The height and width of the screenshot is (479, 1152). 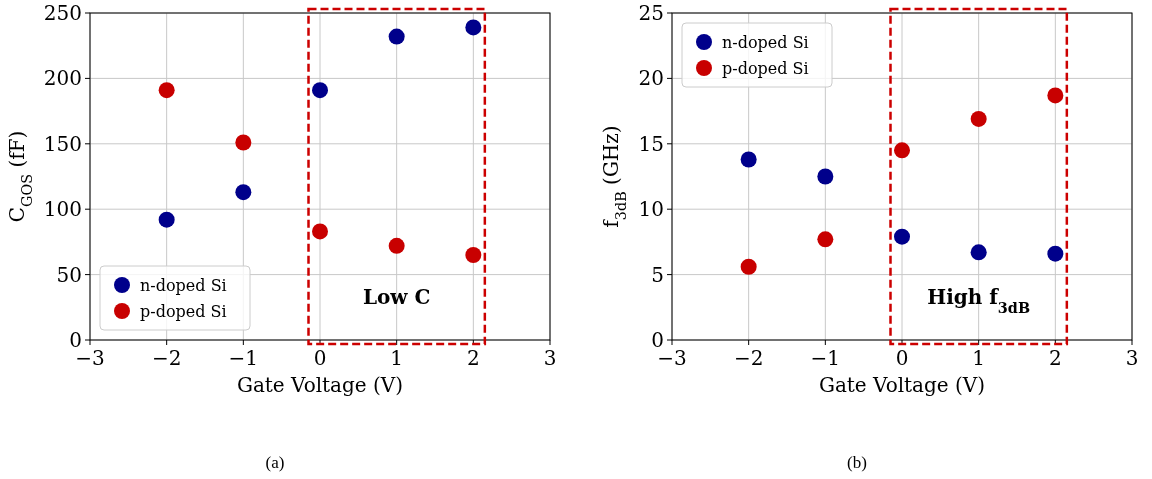 I want to click on y-tick-label: 250, so click(x=62, y=13).